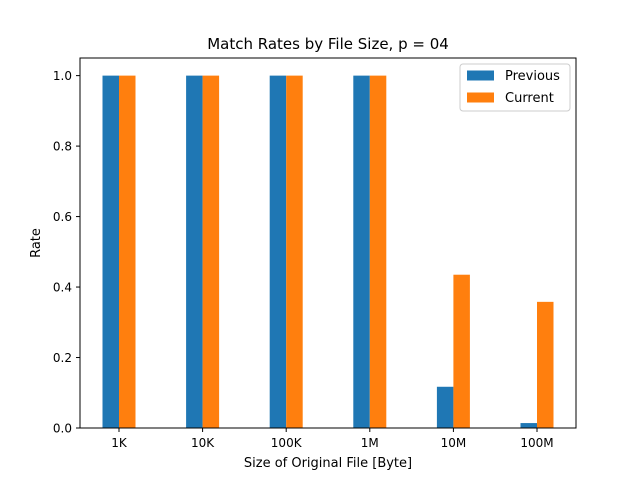 The width and height of the screenshot is (640, 480). Describe the element at coordinates (62, 76) in the screenshot. I see `y-tick-label: 1.0` at that location.